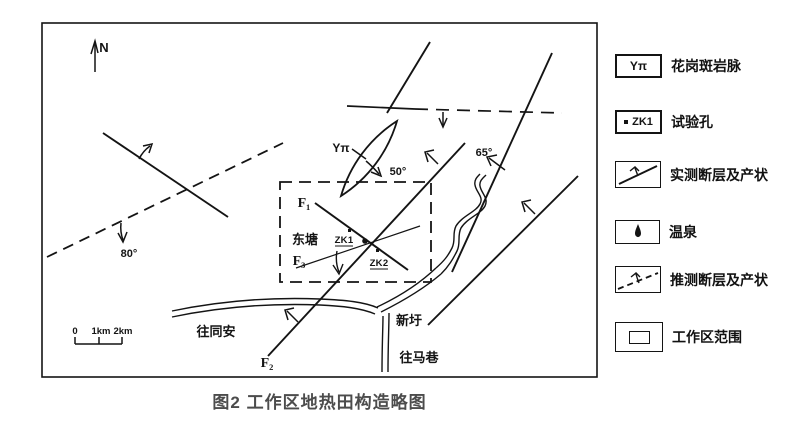  I want to click on north-label: N, so click(103, 47).